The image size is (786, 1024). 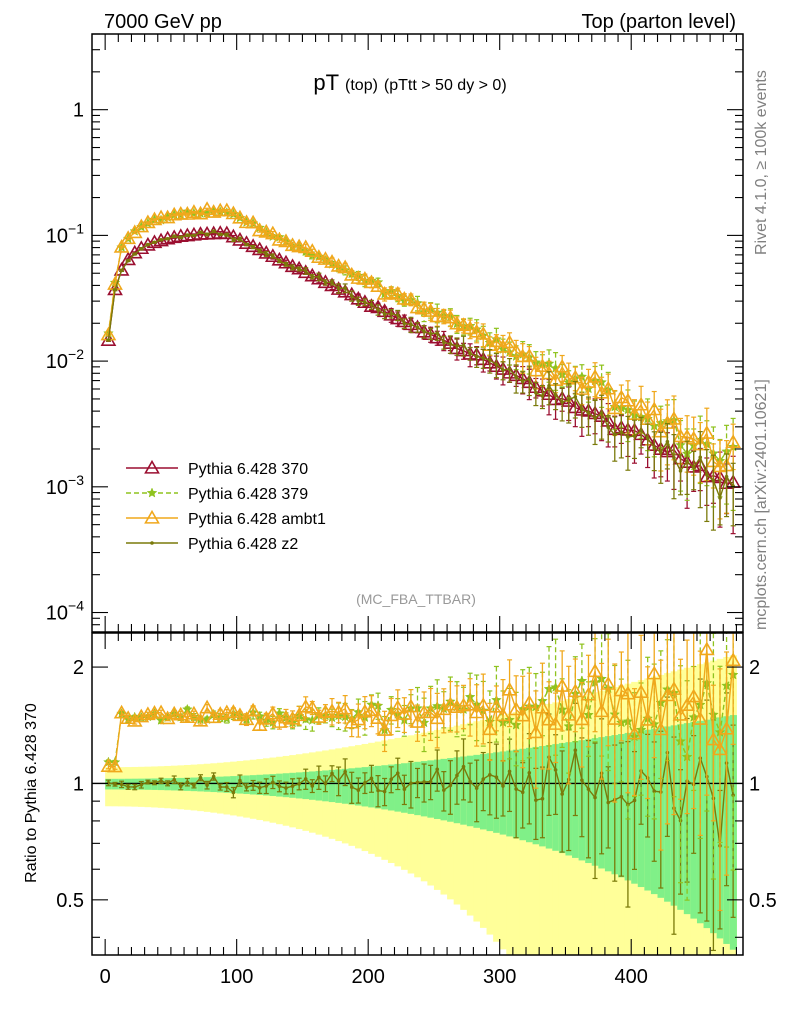 What do you see at coordinates (65, 611) in the screenshot?
I see `main-y-tick-label: 10⁻⁴` at bounding box center [65, 611].